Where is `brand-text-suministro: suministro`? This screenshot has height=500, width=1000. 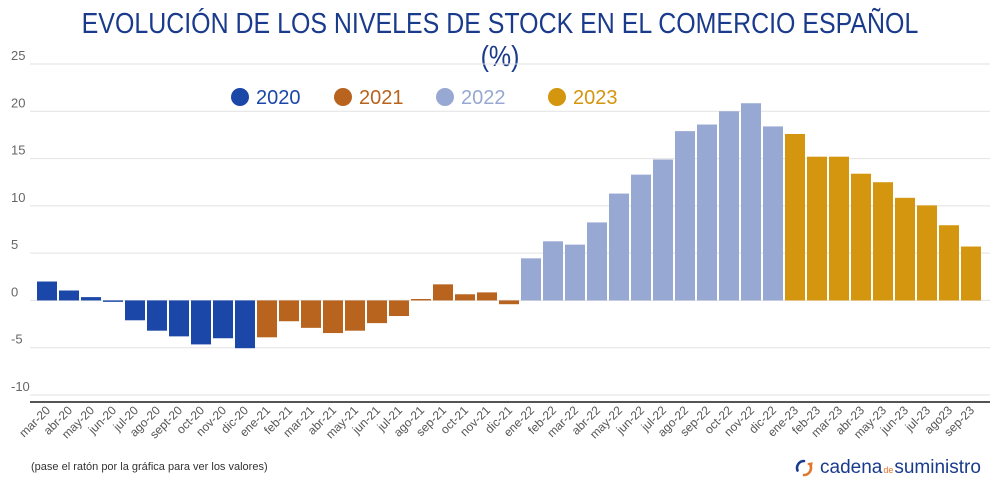 brand-text-suministro: suministro is located at coordinates (937, 467).